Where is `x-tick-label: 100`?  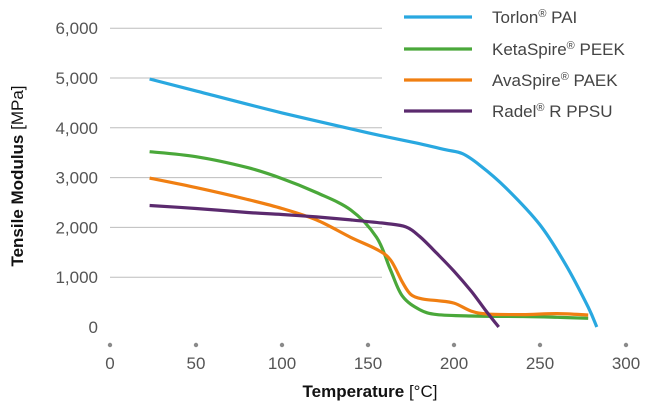
x-tick-label: 100 is located at coordinates (282, 363).